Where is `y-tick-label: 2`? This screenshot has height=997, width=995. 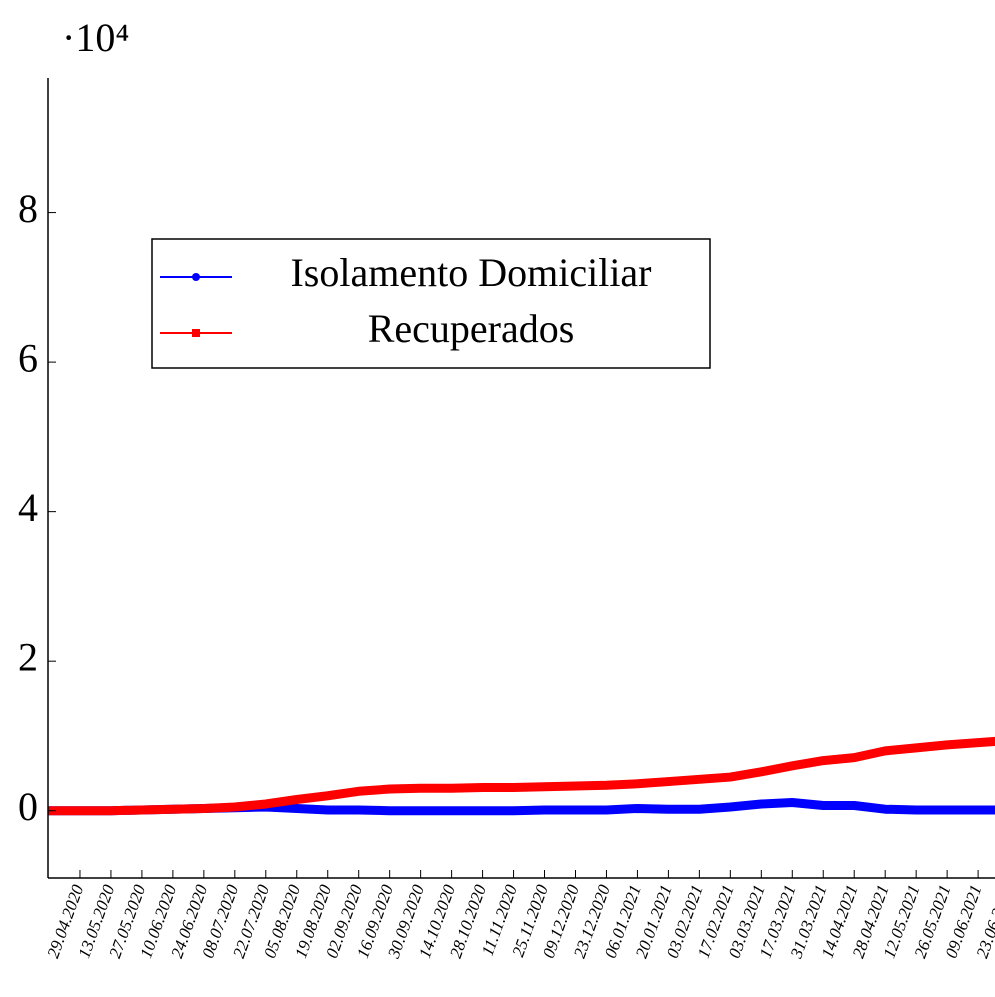
y-tick-label: 2 is located at coordinates (28, 656).